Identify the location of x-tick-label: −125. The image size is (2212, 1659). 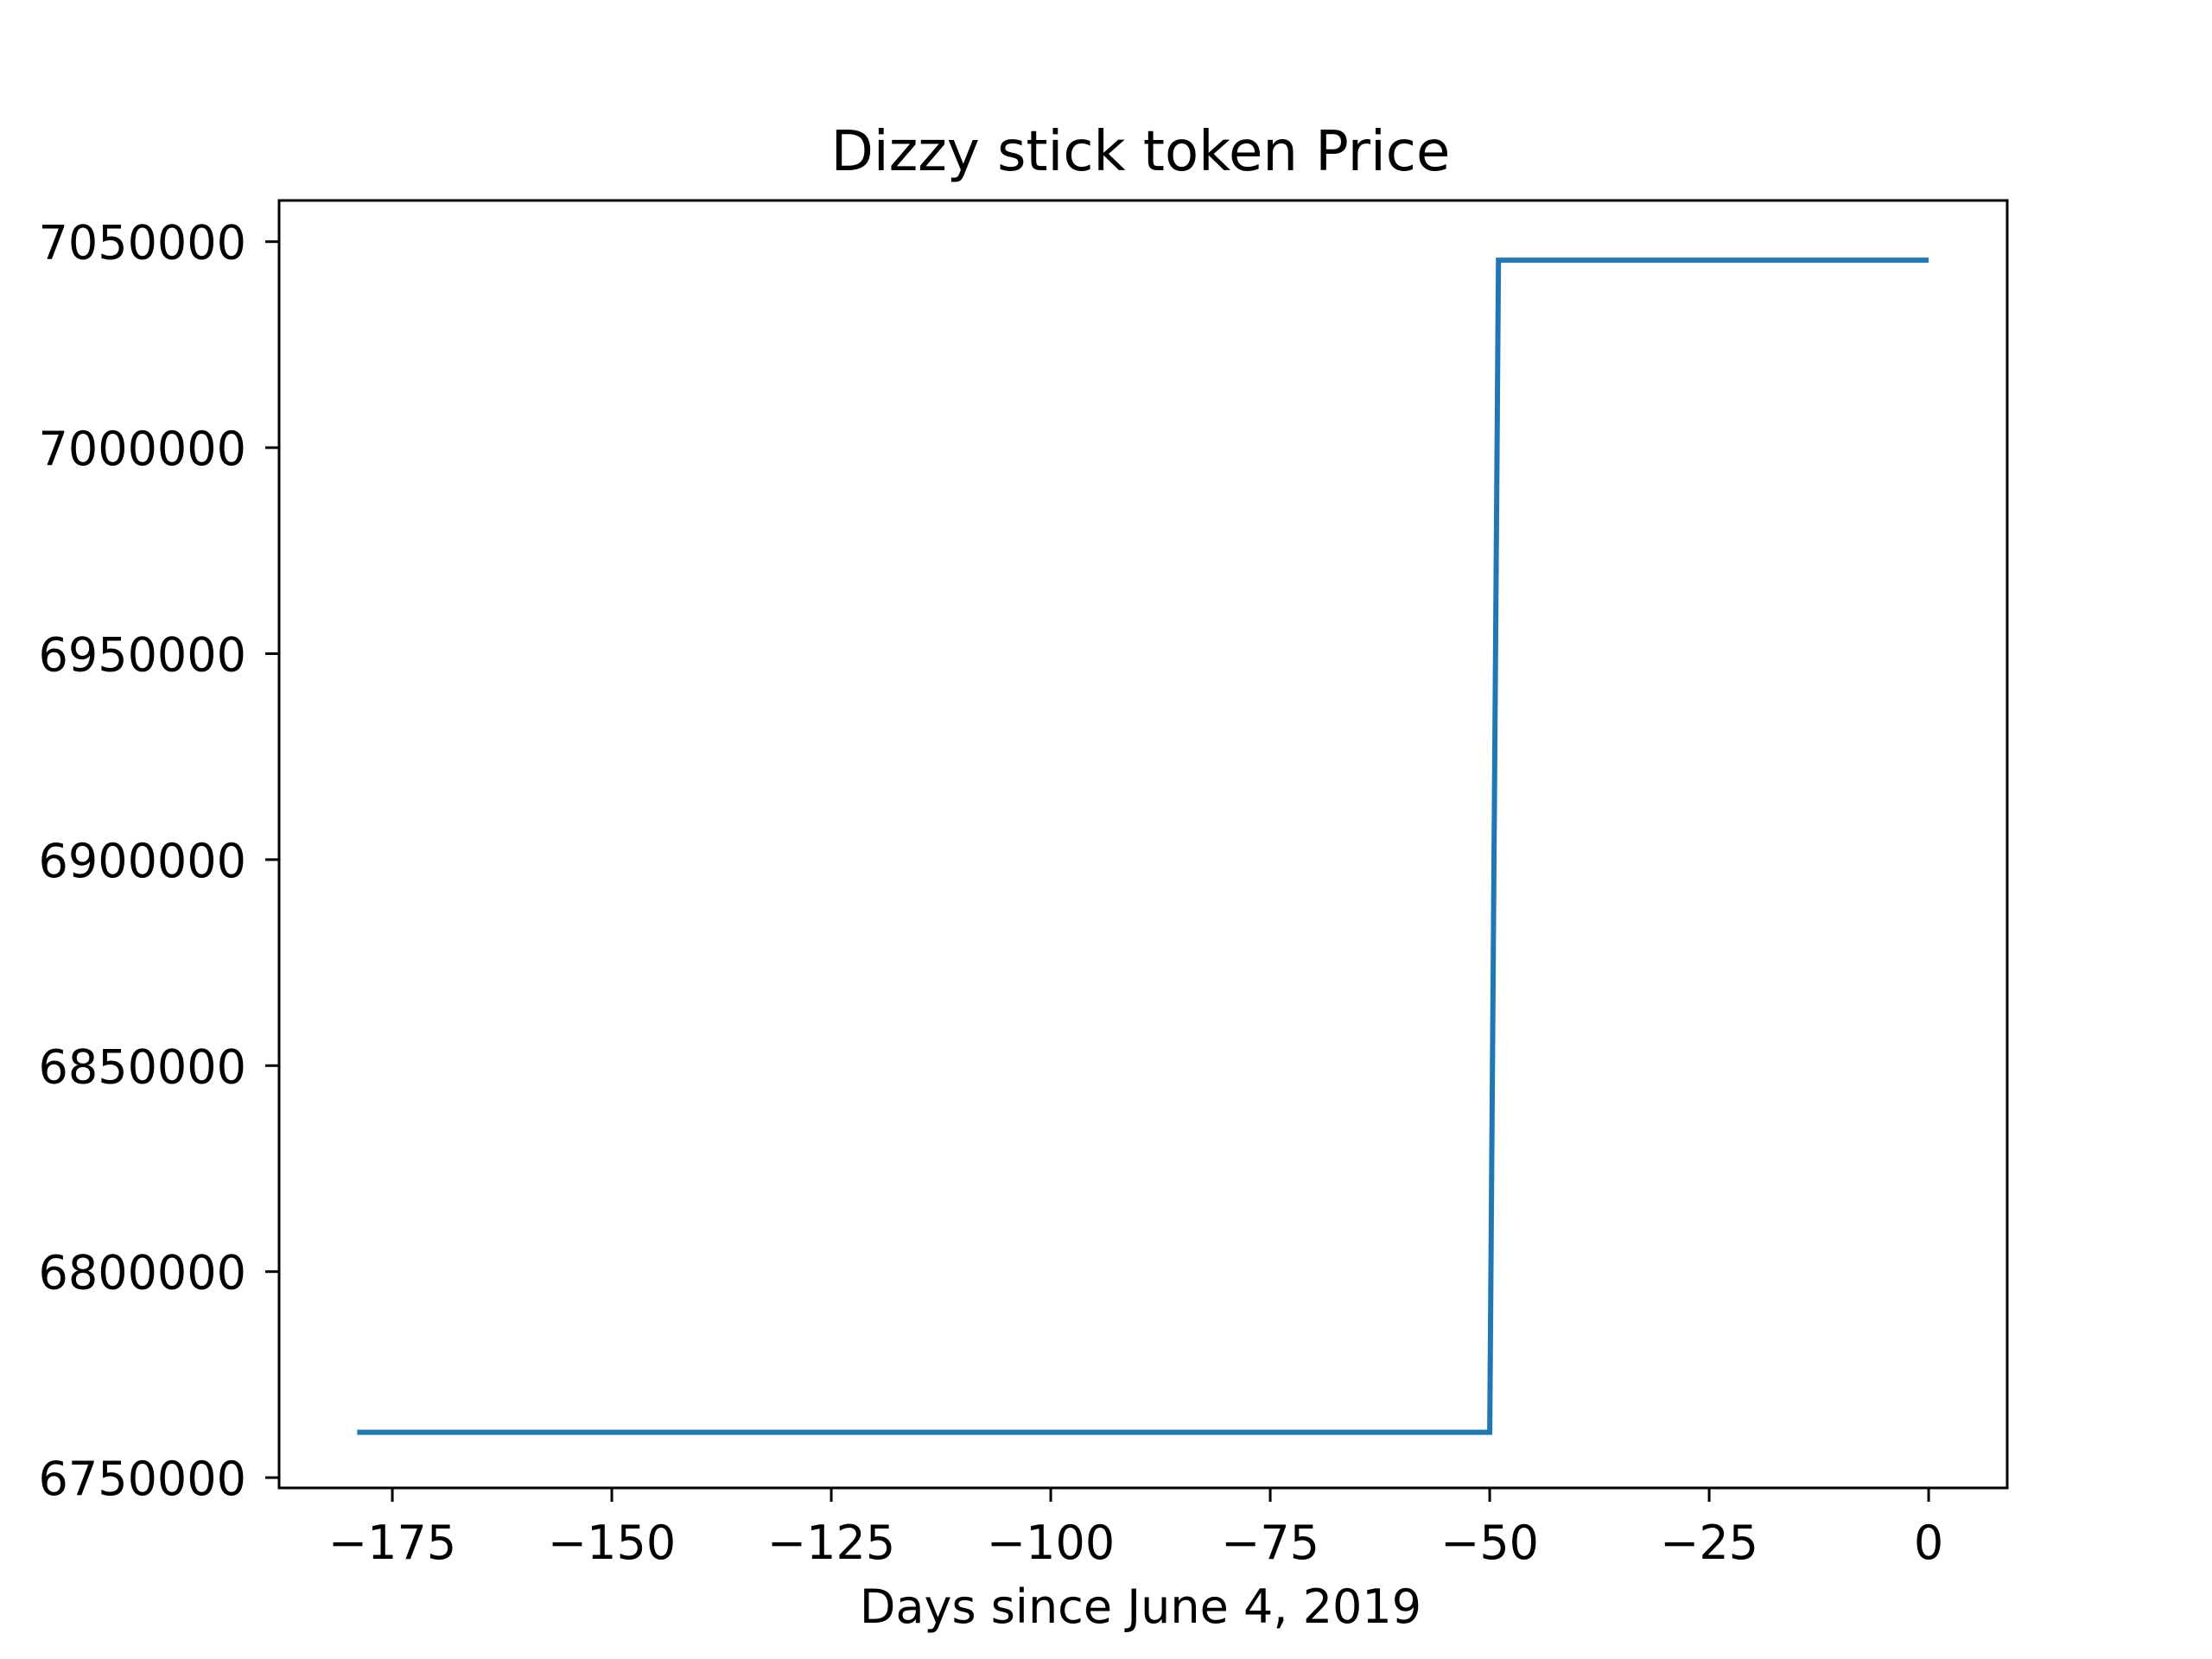
(831, 1543).